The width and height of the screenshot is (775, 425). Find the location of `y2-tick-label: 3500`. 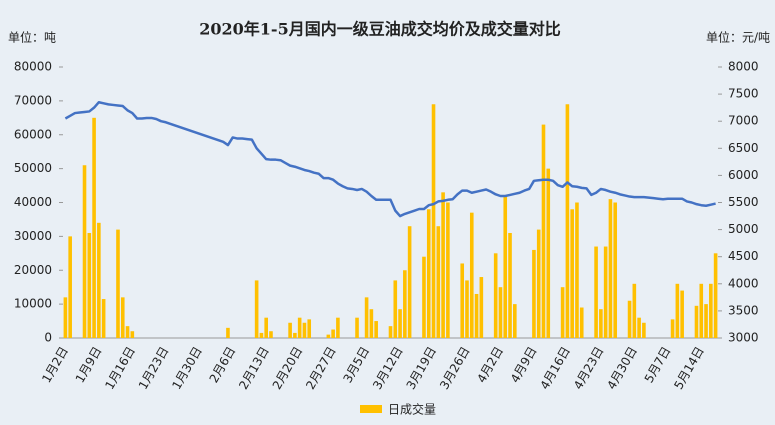

y2-tick-label: 3500 is located at coordinates (743, 310).